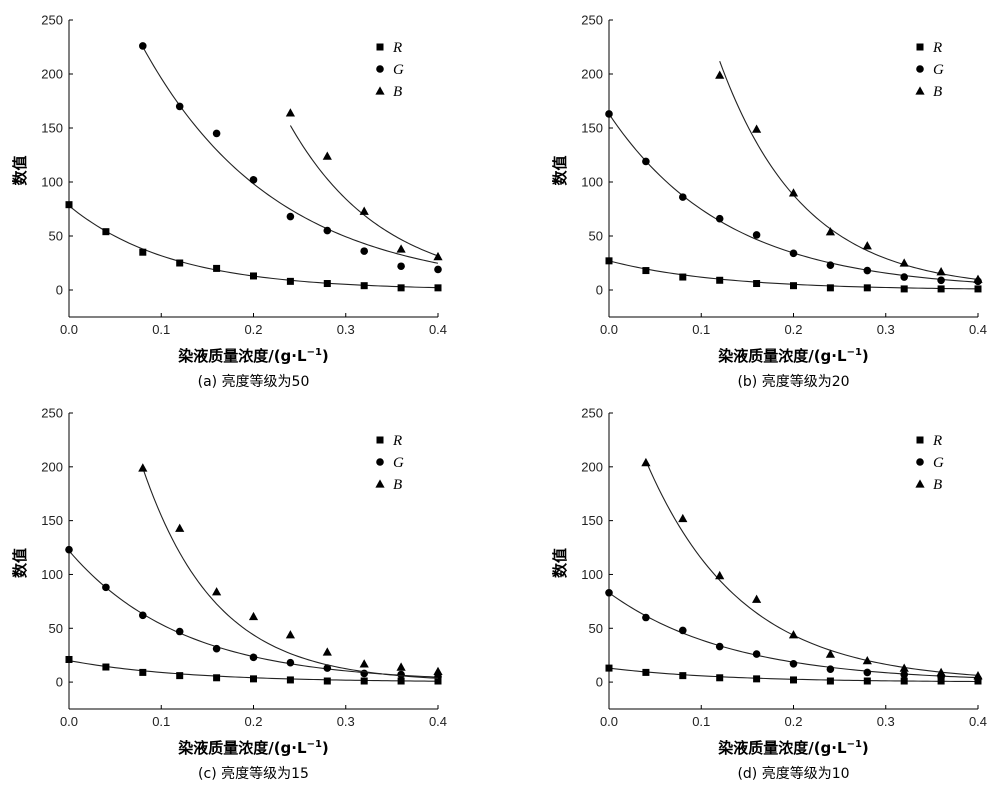  What do you see at coordinates (438, 329) in the screenshot?
I see `x-tick-label: 0.4` at bounding box center [438, 329].